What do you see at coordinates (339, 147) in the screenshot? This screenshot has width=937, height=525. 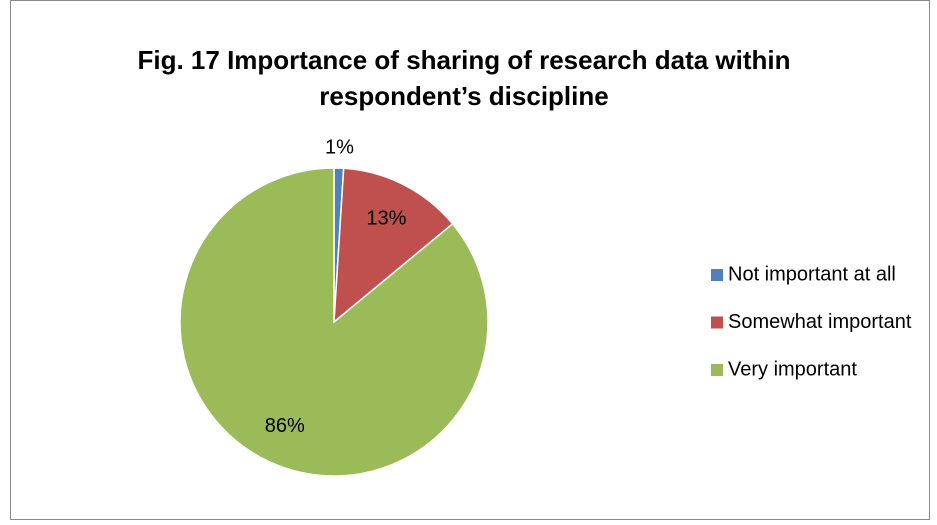 I see `data-label: 1%` at bounding box center [339, 147].